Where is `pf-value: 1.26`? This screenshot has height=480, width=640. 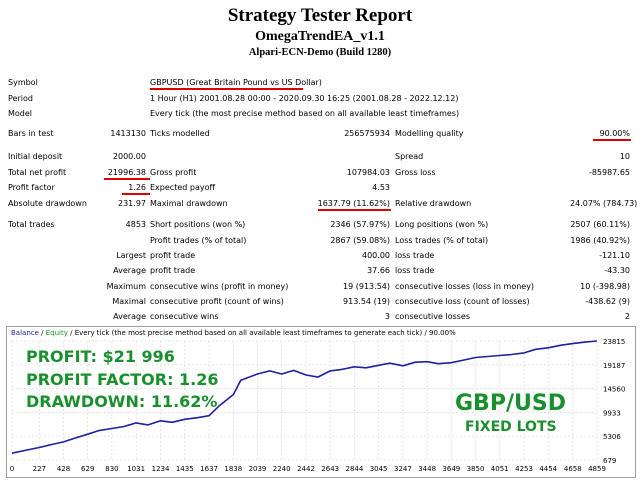 pf-value: 1.26 is located at coordinates (137, 187).